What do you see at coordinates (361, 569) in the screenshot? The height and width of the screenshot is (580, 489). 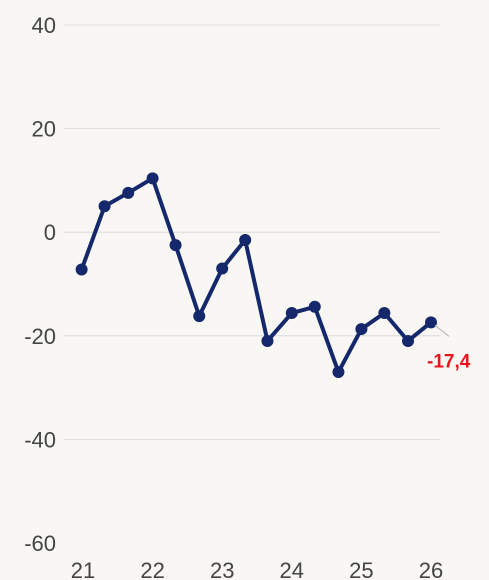 I see `x-tick-label: 25` at bounding box center [361, 569].